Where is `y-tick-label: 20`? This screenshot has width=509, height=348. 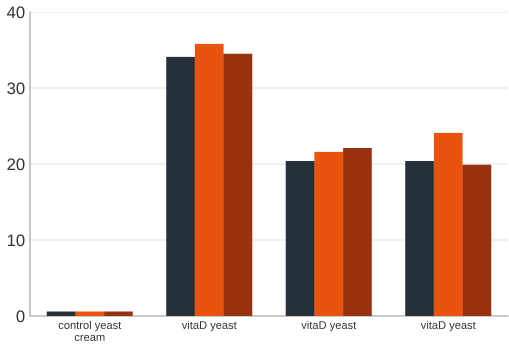
y-tick-label: 20 is located at coordinates (15, 164).